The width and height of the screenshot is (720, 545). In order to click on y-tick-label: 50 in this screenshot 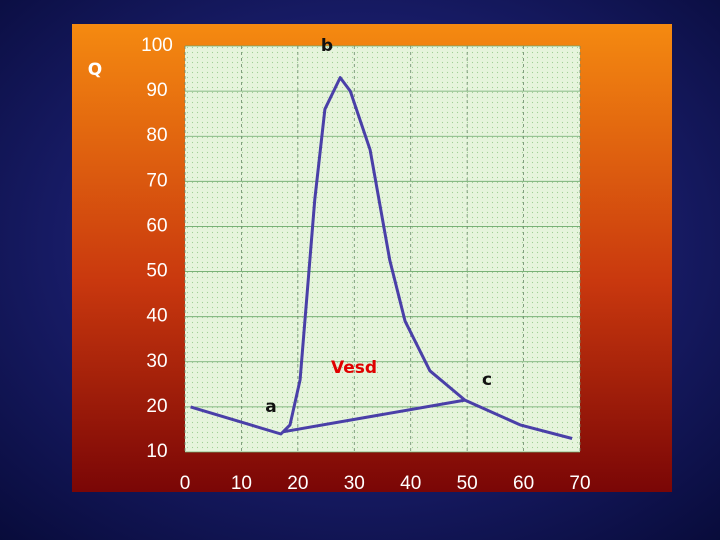, I will do `click(156, 271)`.